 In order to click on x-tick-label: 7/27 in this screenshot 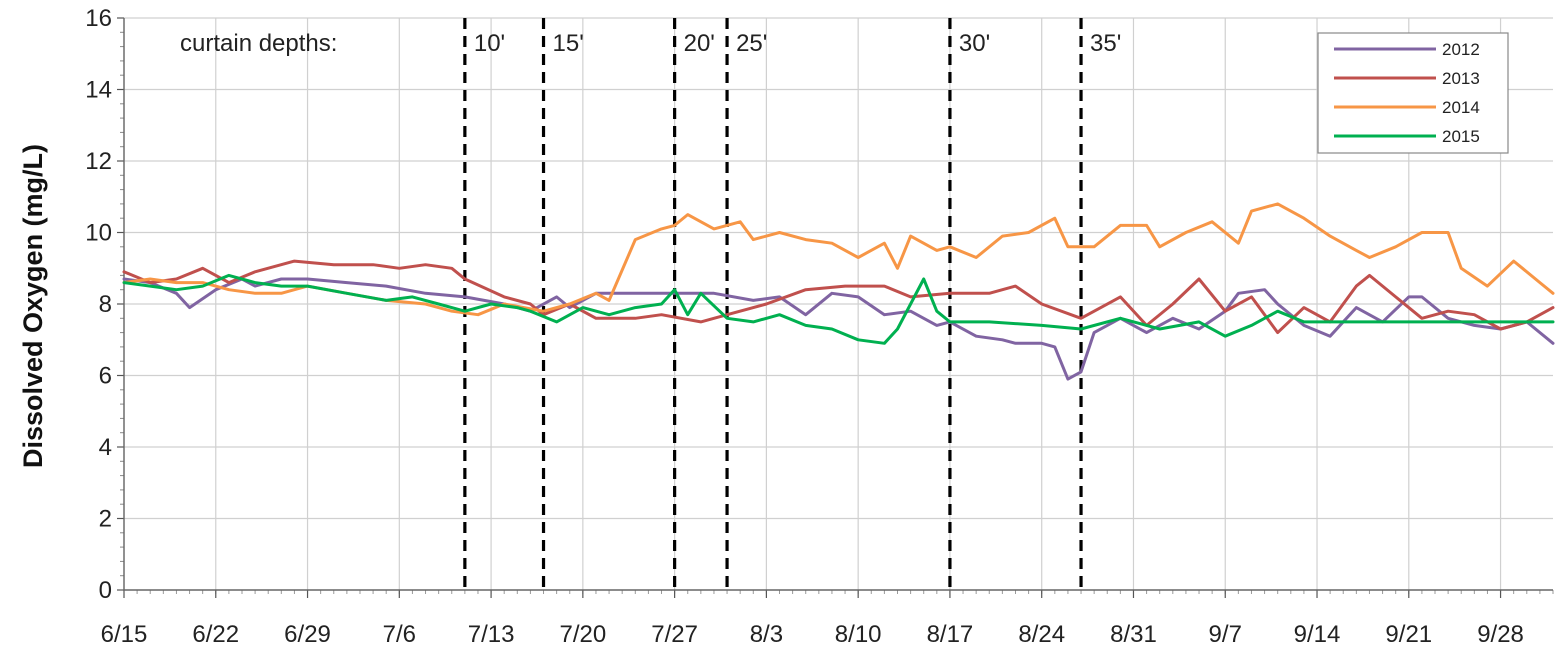, I will do `click(674, 634)`.